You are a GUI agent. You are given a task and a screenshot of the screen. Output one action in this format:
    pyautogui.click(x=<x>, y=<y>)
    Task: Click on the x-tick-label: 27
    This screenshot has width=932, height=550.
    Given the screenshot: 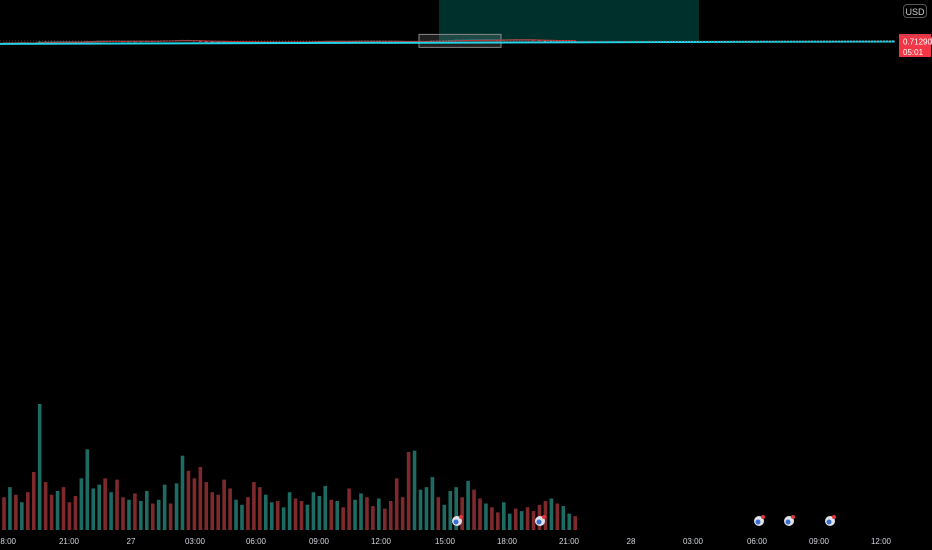 What is the action you would take?
    pyautogui.click(x=131, y=541)
    